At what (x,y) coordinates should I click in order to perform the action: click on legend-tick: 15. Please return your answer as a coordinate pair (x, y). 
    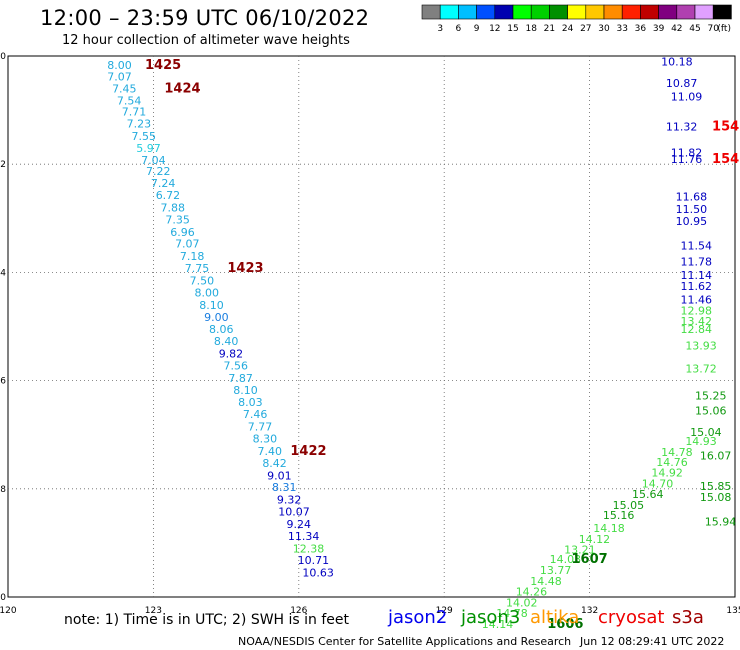
    Looking at the image, I should click on (512, 29).